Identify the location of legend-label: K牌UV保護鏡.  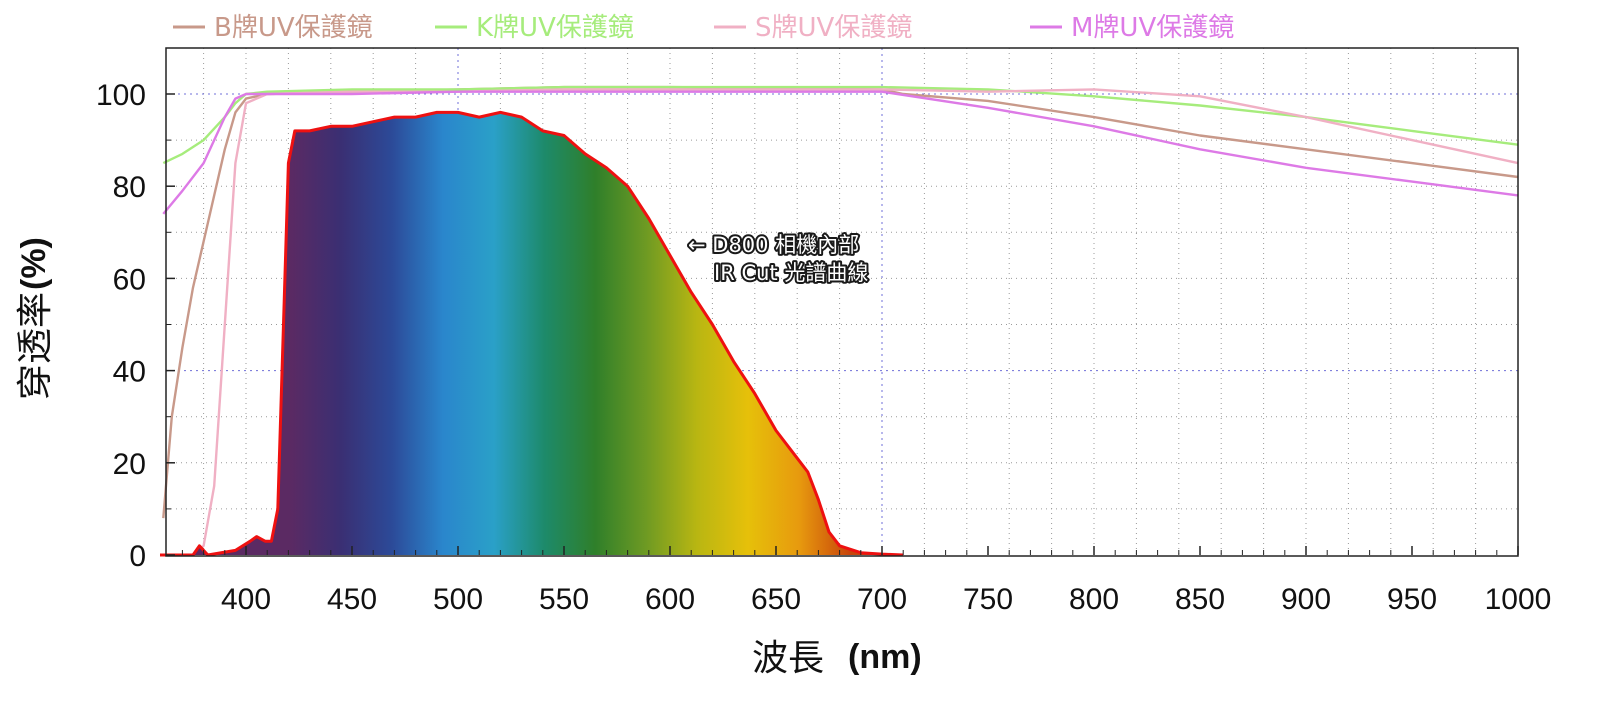
(555, 28).